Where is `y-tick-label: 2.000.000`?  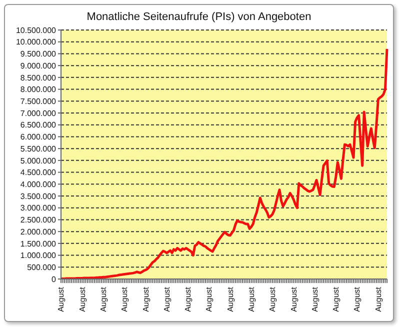 y-tick-label: 2.000.000 is located at coordinates (38, 231).